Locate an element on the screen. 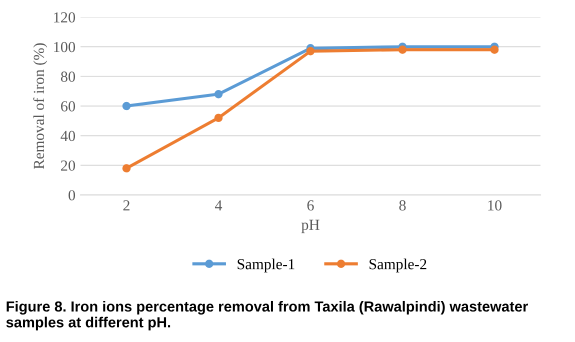  x-tick-label: 4 is located at coordinates (218, 205).